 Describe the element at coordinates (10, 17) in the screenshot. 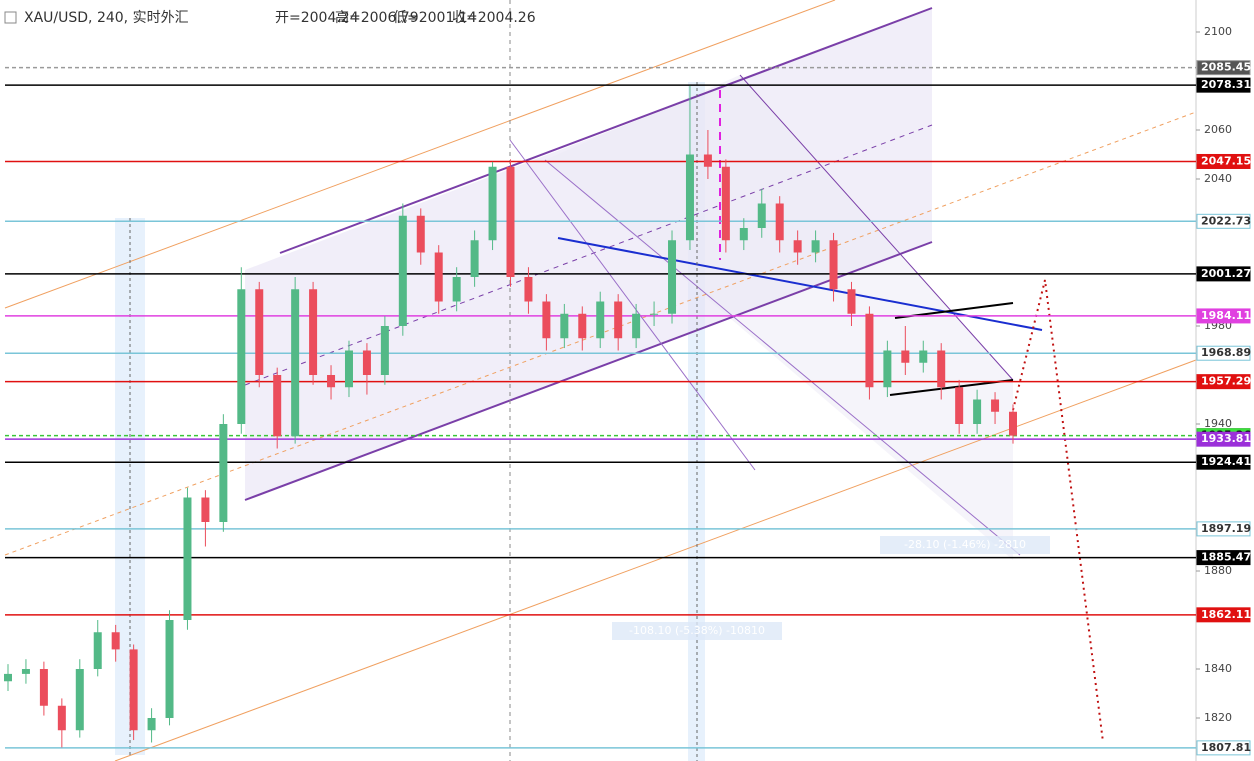

I see `collapse-icon` at that location.